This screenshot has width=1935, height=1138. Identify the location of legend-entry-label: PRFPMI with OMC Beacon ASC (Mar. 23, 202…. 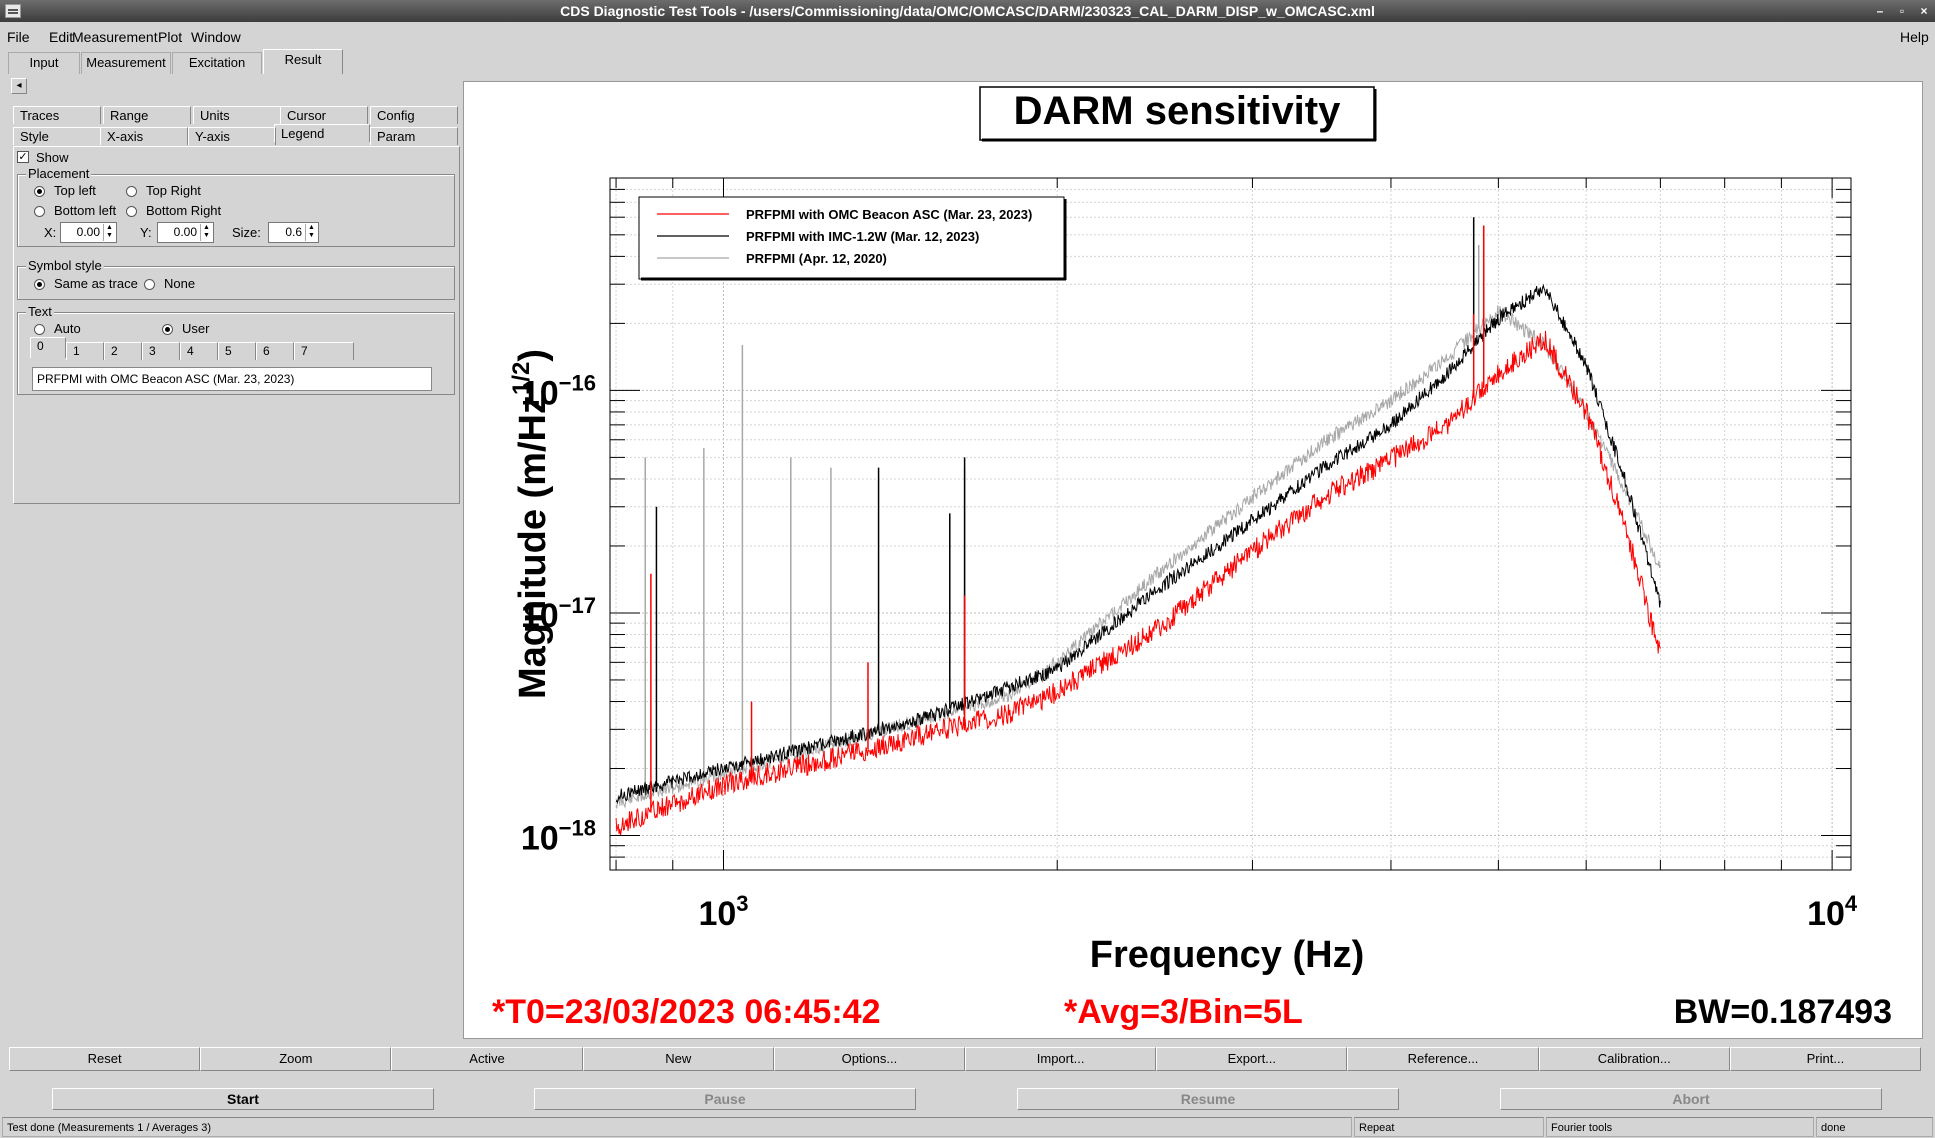
(889, 214).